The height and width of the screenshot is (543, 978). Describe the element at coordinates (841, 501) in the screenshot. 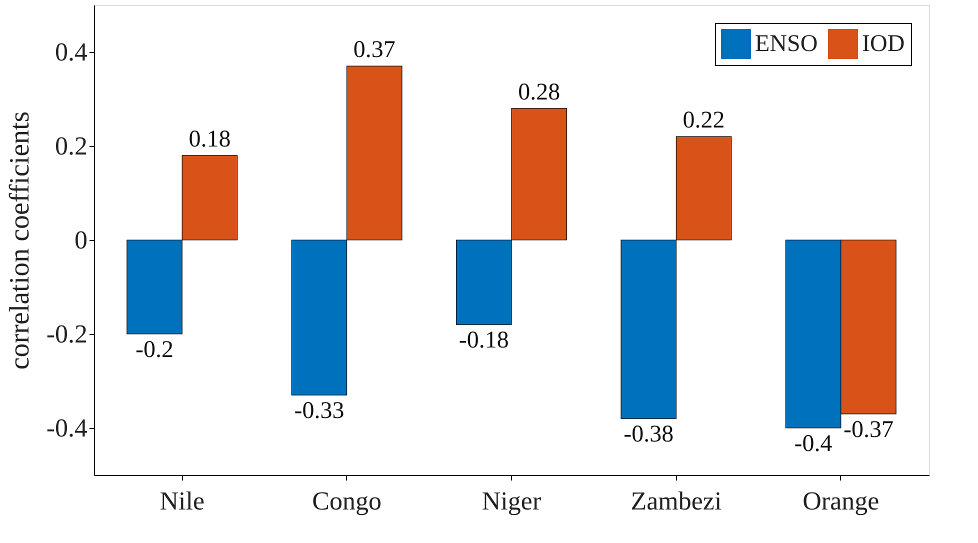

I see `x-tick-label: Orange` at that location.